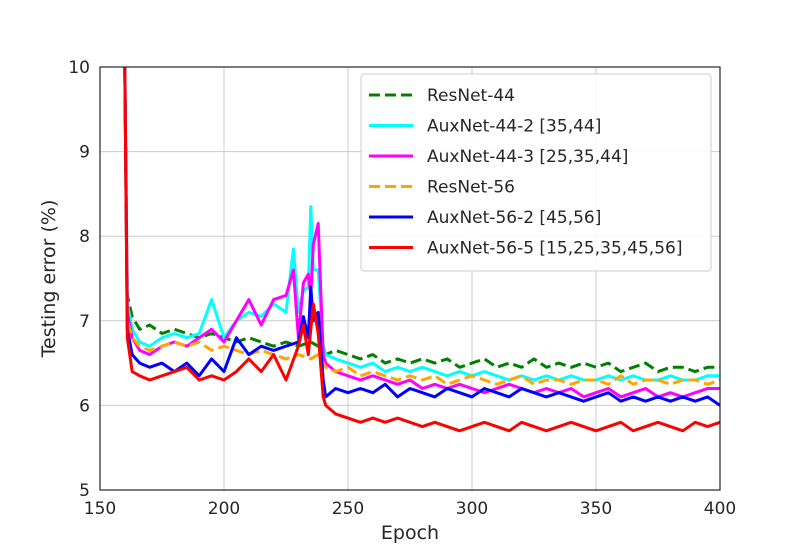 This screenshot has width=800, height=550. I want to click on y-tick-label: 5, so click(84, 491).